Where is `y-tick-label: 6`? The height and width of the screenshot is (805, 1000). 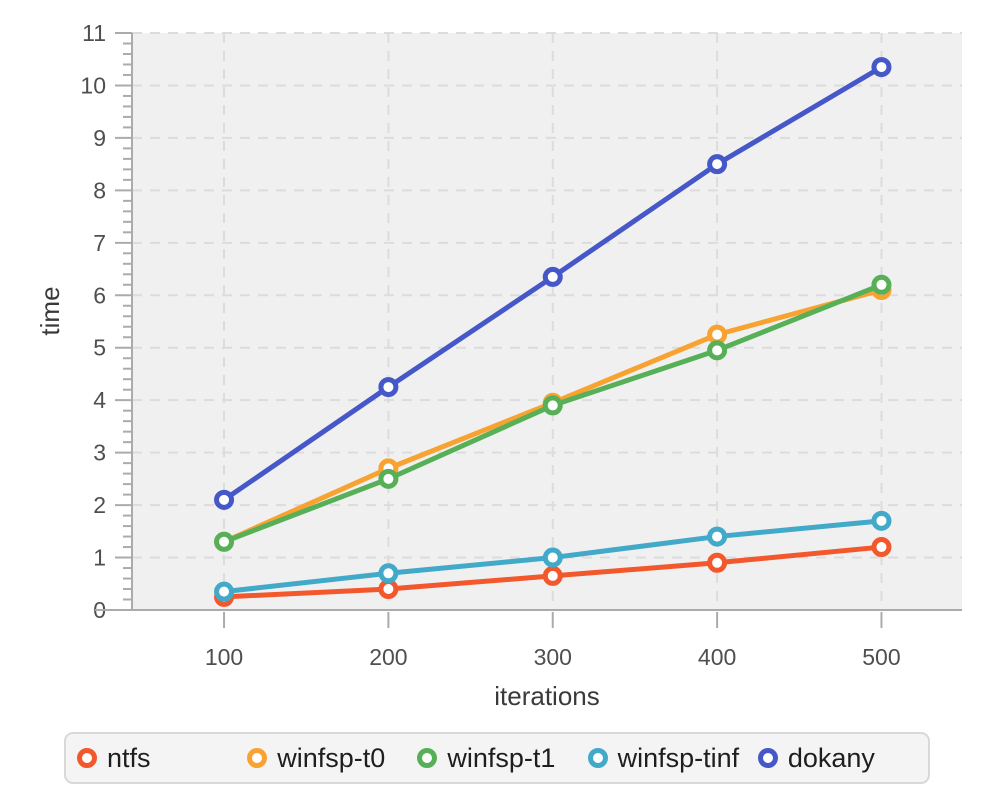 y-tick-label: 6 is located at coordinates (99, 295).